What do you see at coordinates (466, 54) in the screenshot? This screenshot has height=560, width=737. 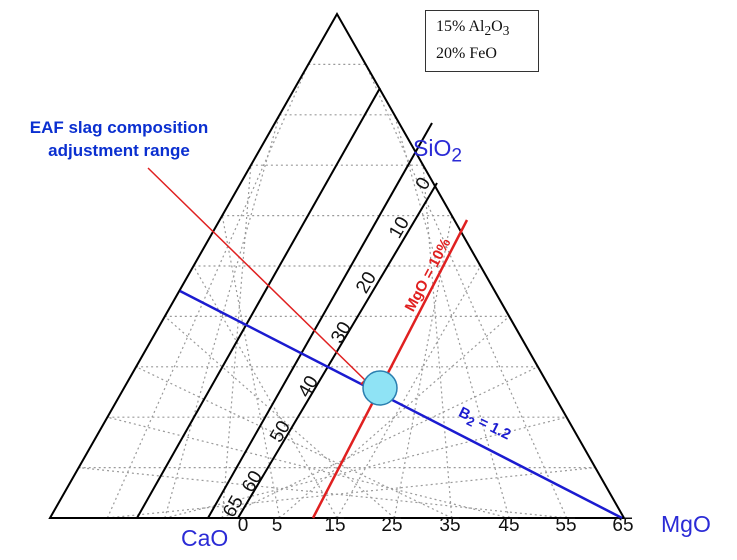 I see `legend-feo: 20% FeO` at bounding box center [466, 54].